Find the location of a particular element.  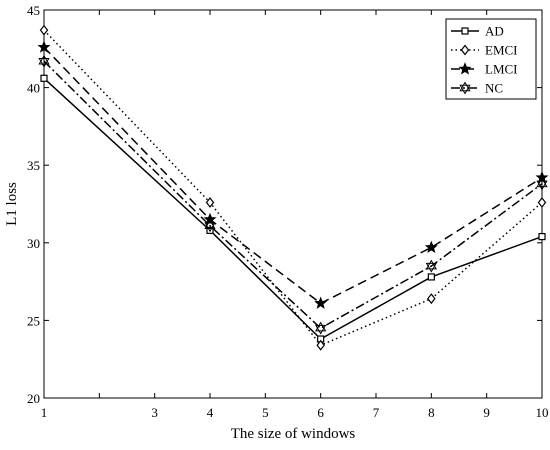

y-tick-label: 20 is located at coordinates (33, 398).